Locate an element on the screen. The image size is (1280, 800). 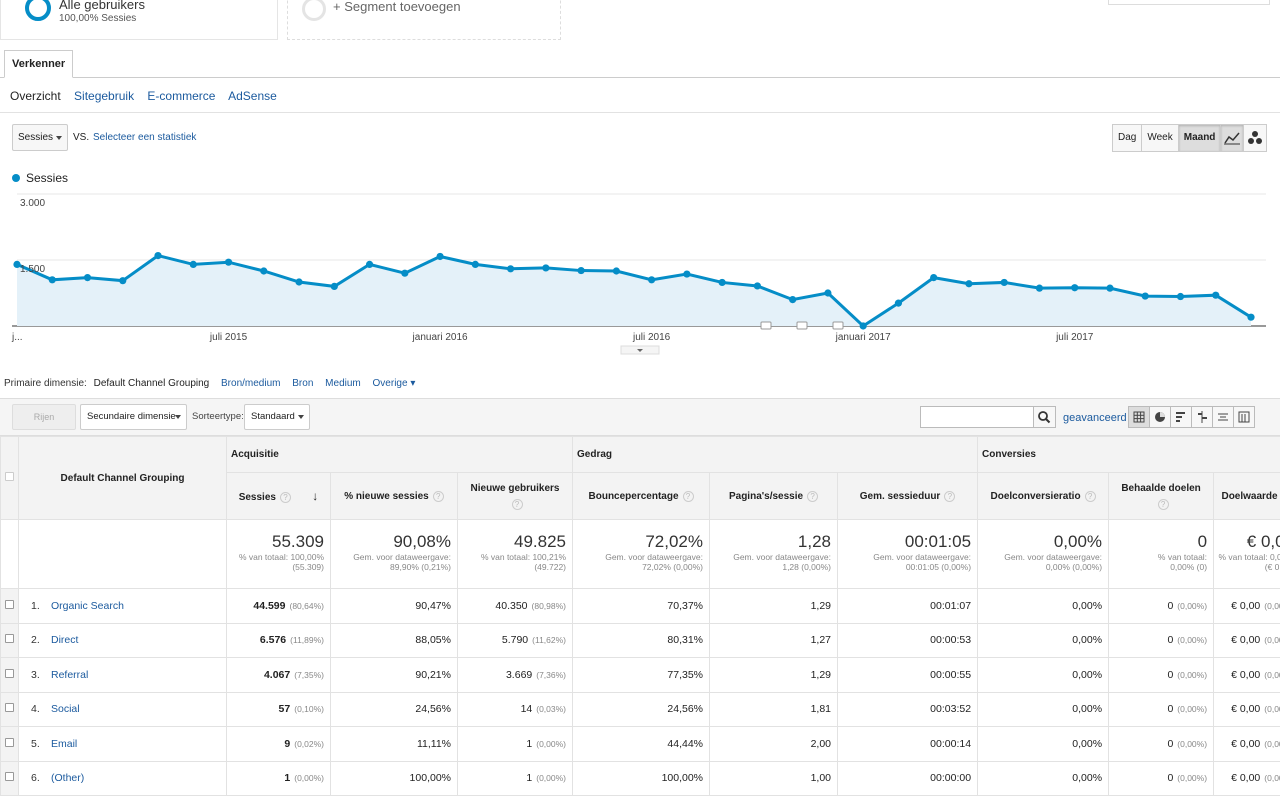
channel-link: Direct is located at coordinates (65, 640).